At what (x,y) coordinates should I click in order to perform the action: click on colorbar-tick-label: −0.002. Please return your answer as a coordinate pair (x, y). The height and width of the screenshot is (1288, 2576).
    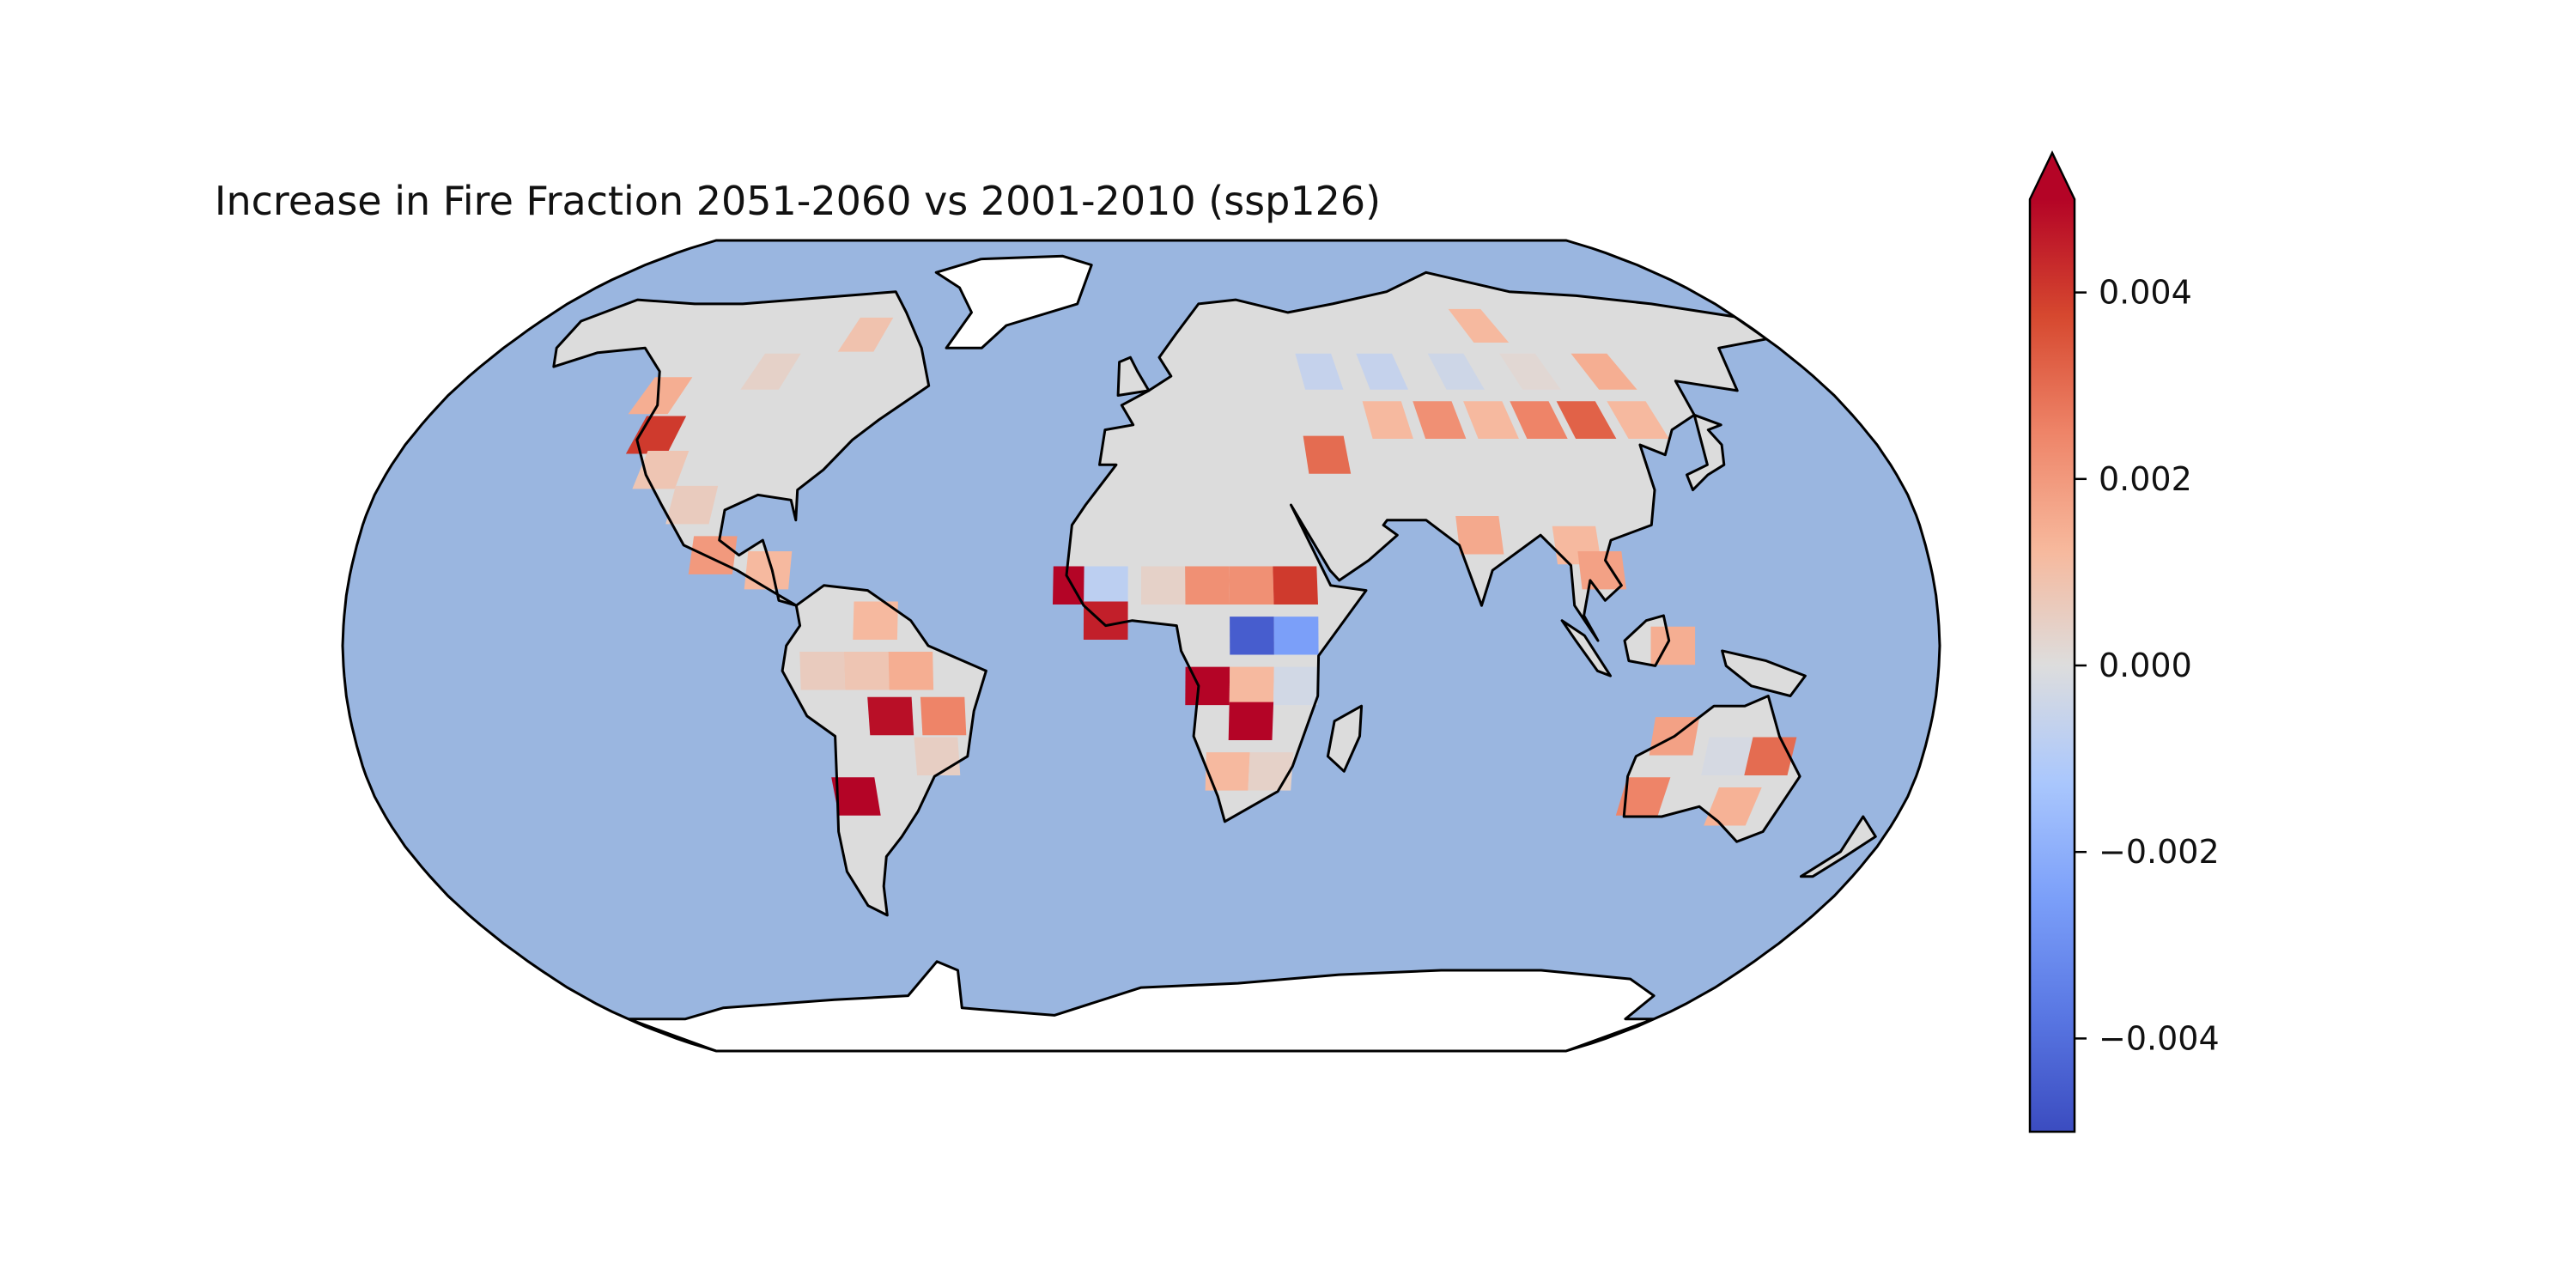
    Looking at the image, I should click on (2159, 852).